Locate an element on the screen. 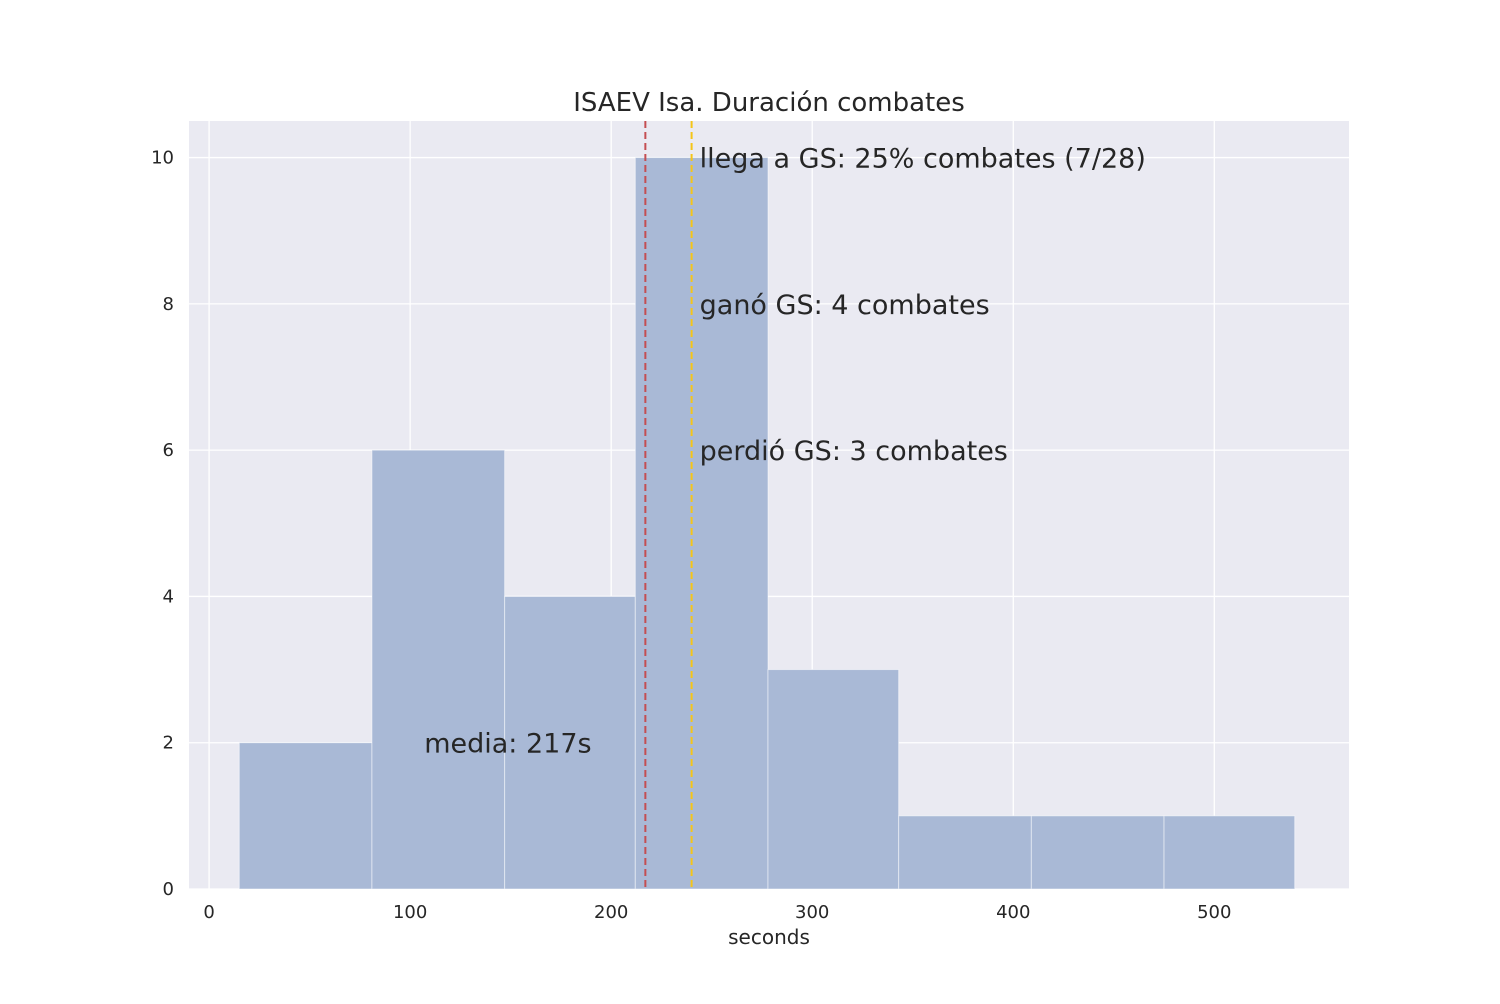  x-tick-label-0: 0 is located at coordinates (208, 912).